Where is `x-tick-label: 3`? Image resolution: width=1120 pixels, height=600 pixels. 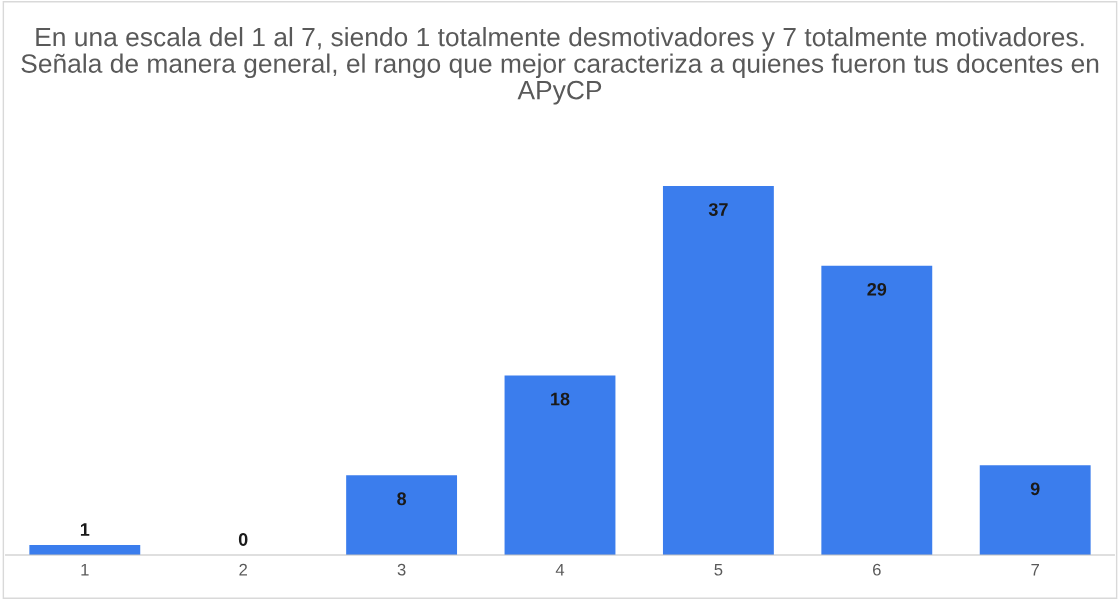
x-tick-label: 3 is located at coordinates (401, 569).